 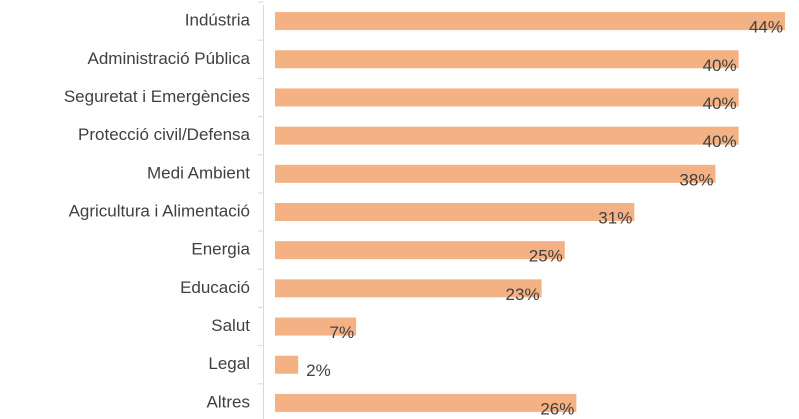 I want to click on category-label: Altres, so click(x=228, y=401).